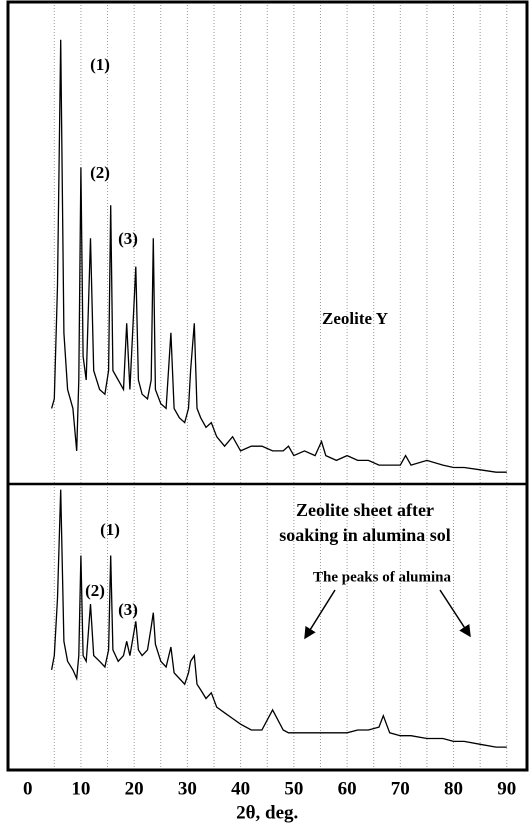 Image resolution: width=530 pixels, height=831 pixels. Describe the element at coordinates (382, 577) in the screenshot. I see `annotation: The peaks of alumina` at that location.